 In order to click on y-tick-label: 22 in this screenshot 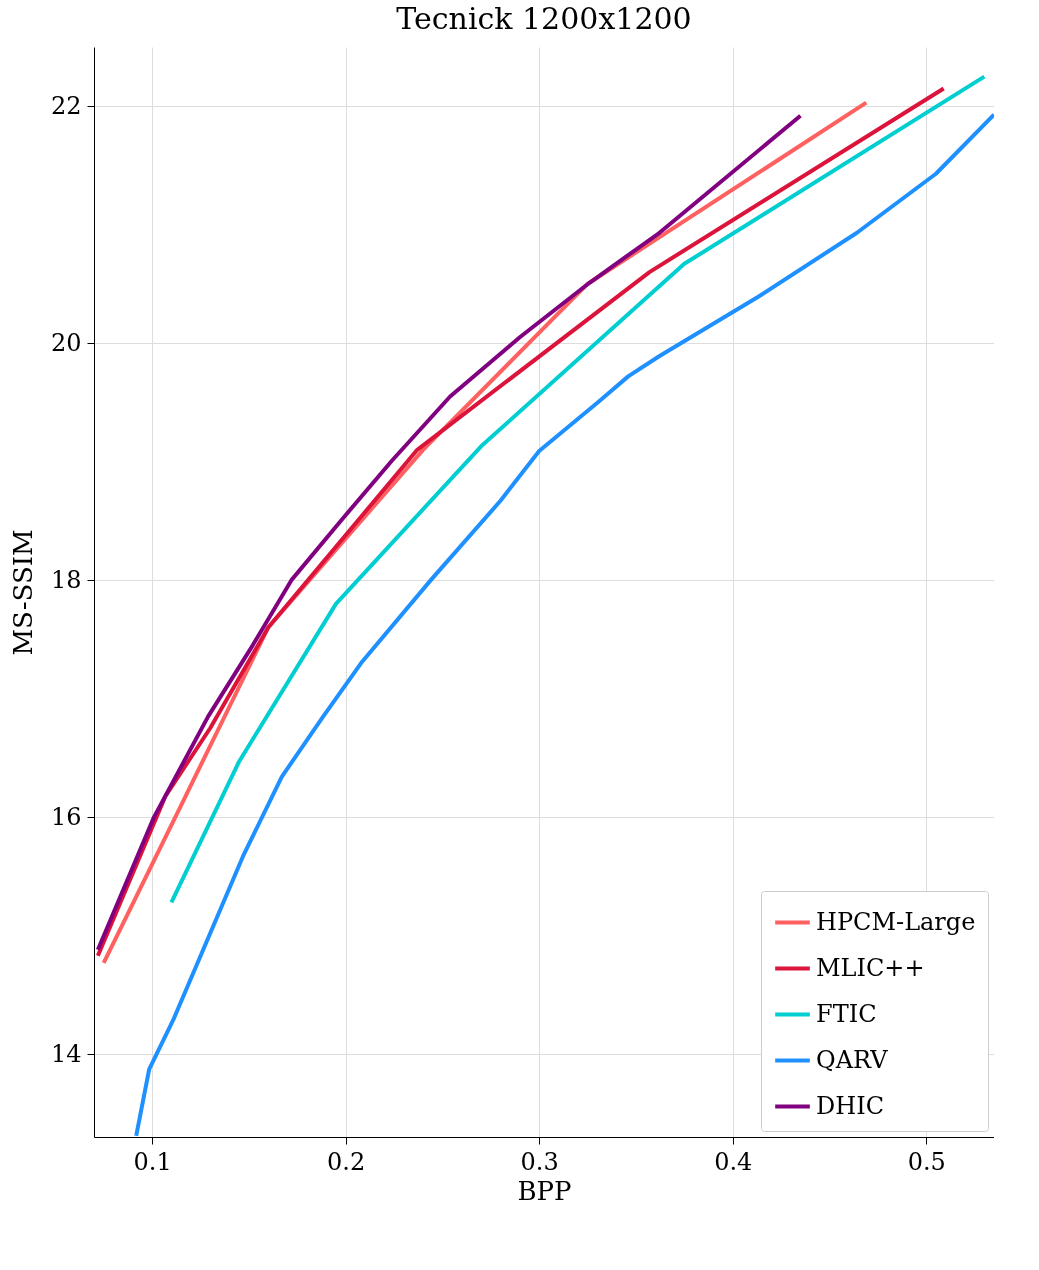, I will do `click(66, 105)`.